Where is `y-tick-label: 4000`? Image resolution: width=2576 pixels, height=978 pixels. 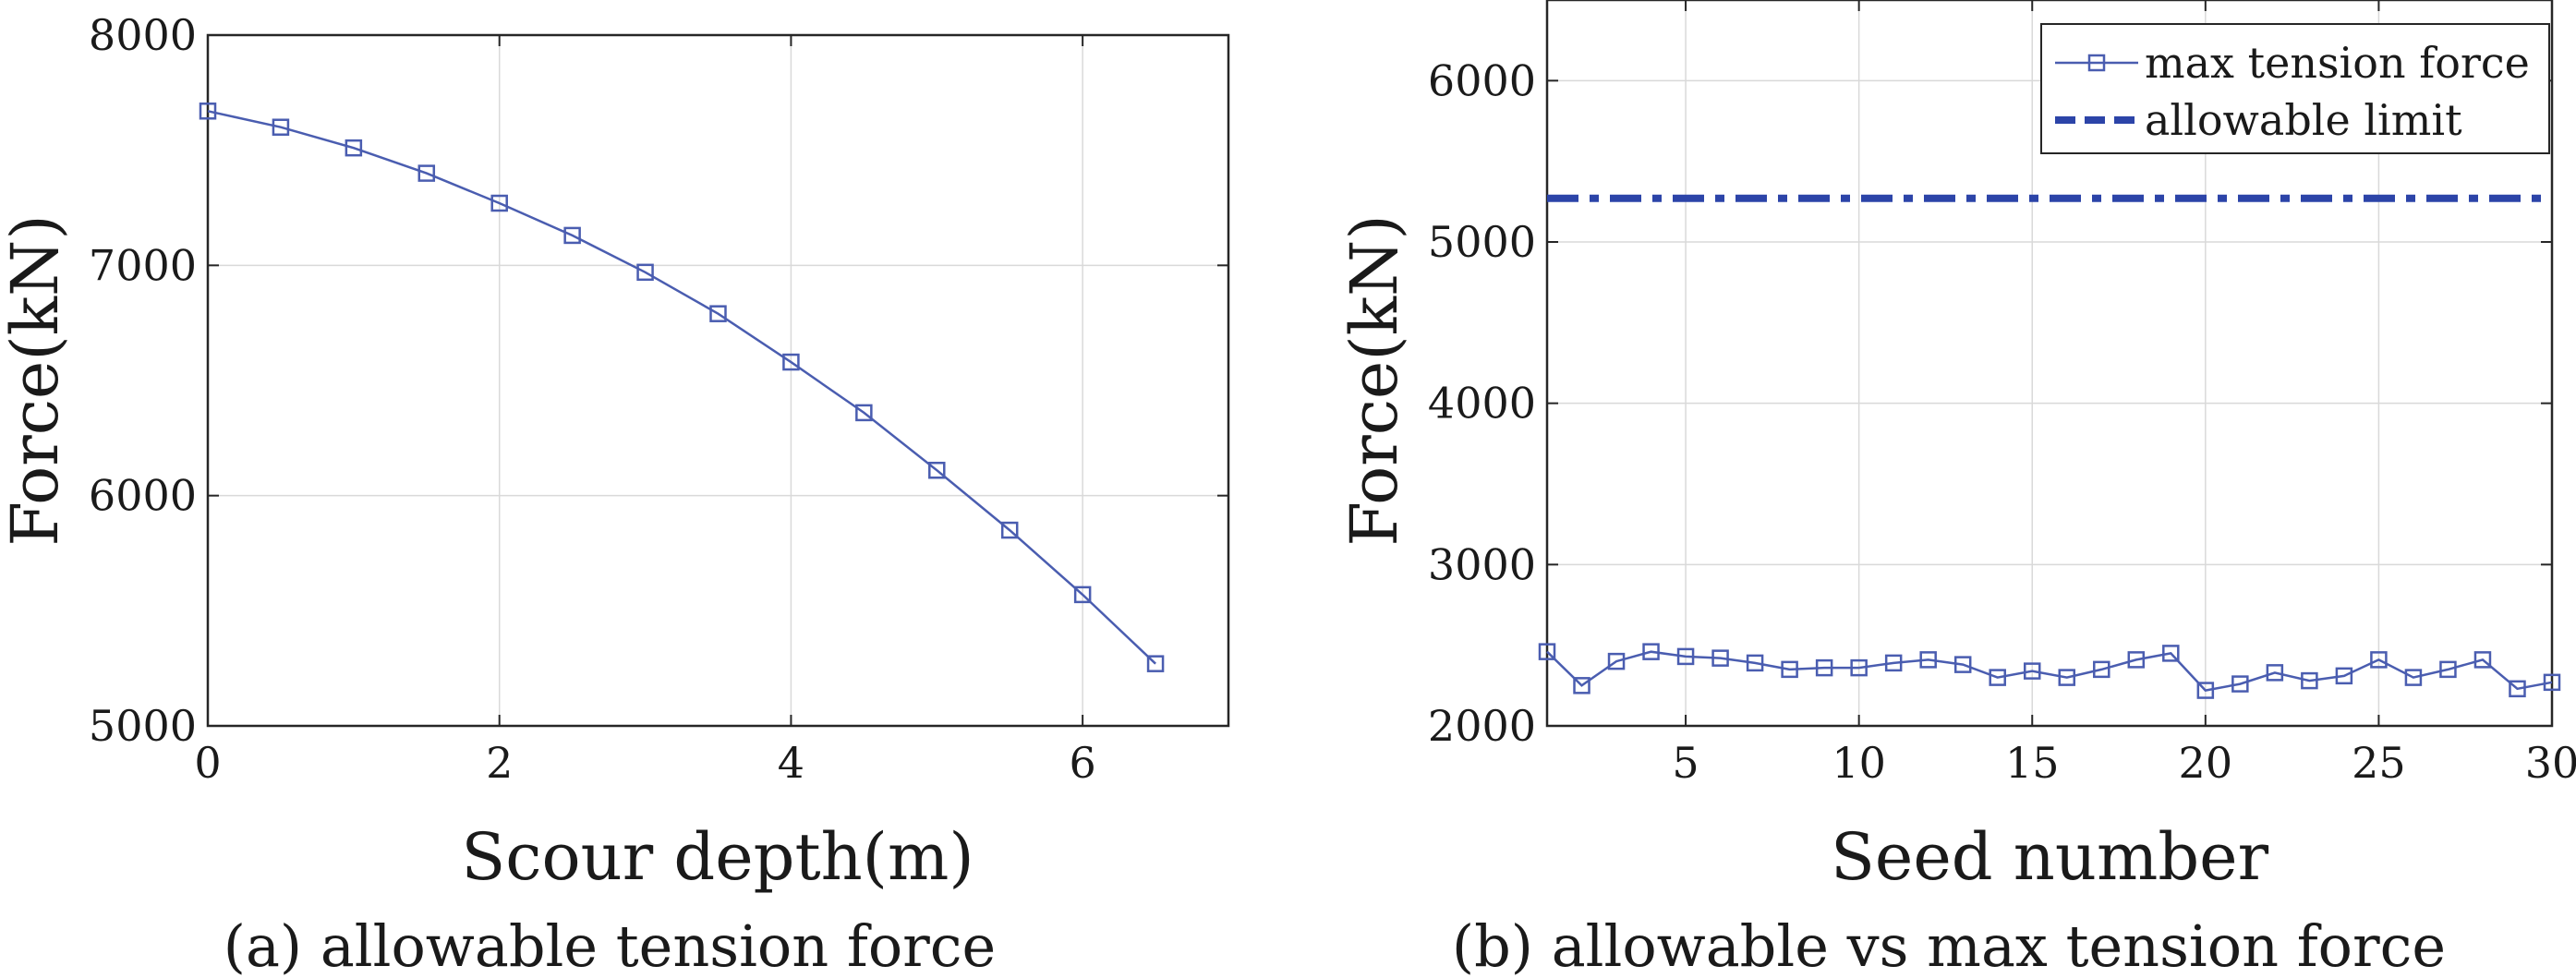
y-tick-label: 4000 is located at coordinates (1482, 404).